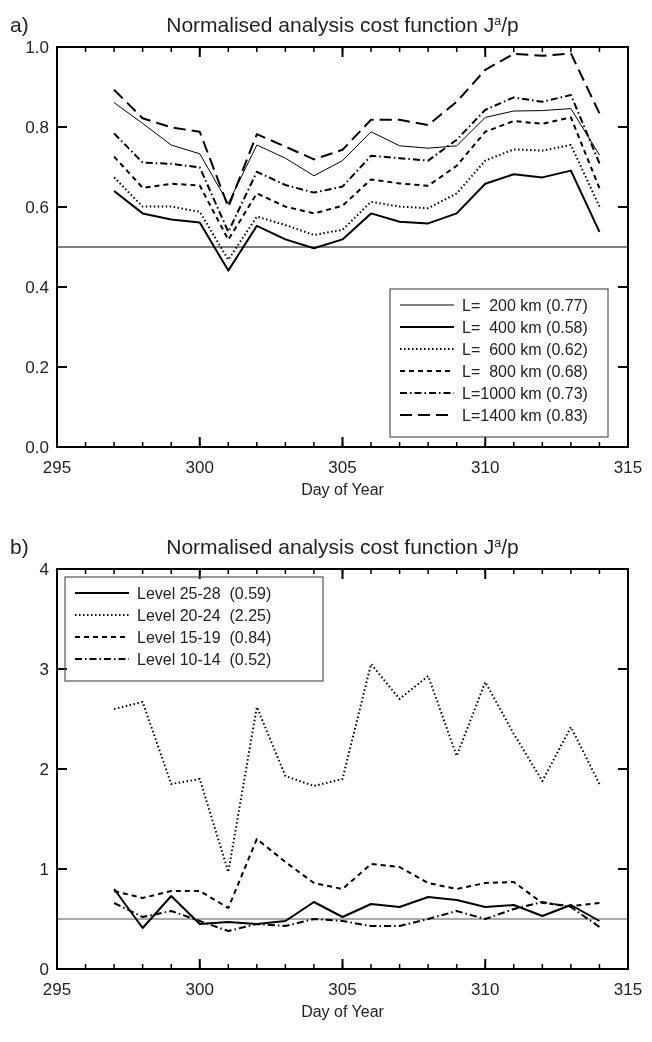 The width and height of the screenshot is (652, 1042). I want to click on y-tick-label: 3, so click(44, 669).